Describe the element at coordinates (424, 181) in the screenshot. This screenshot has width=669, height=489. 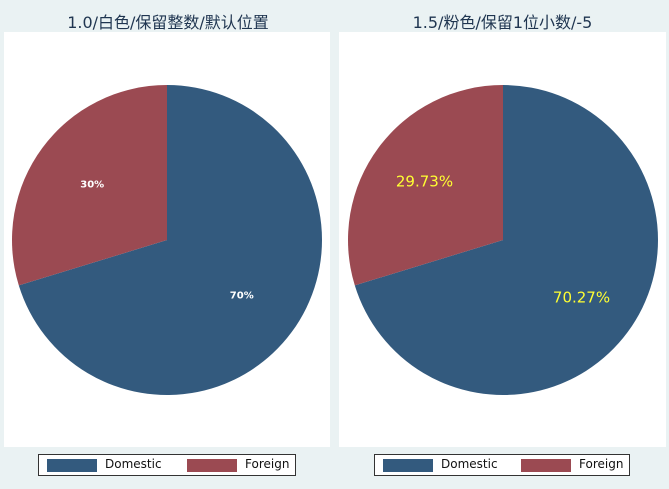
I see `pie-label-foreign: 29.73%` at that location.